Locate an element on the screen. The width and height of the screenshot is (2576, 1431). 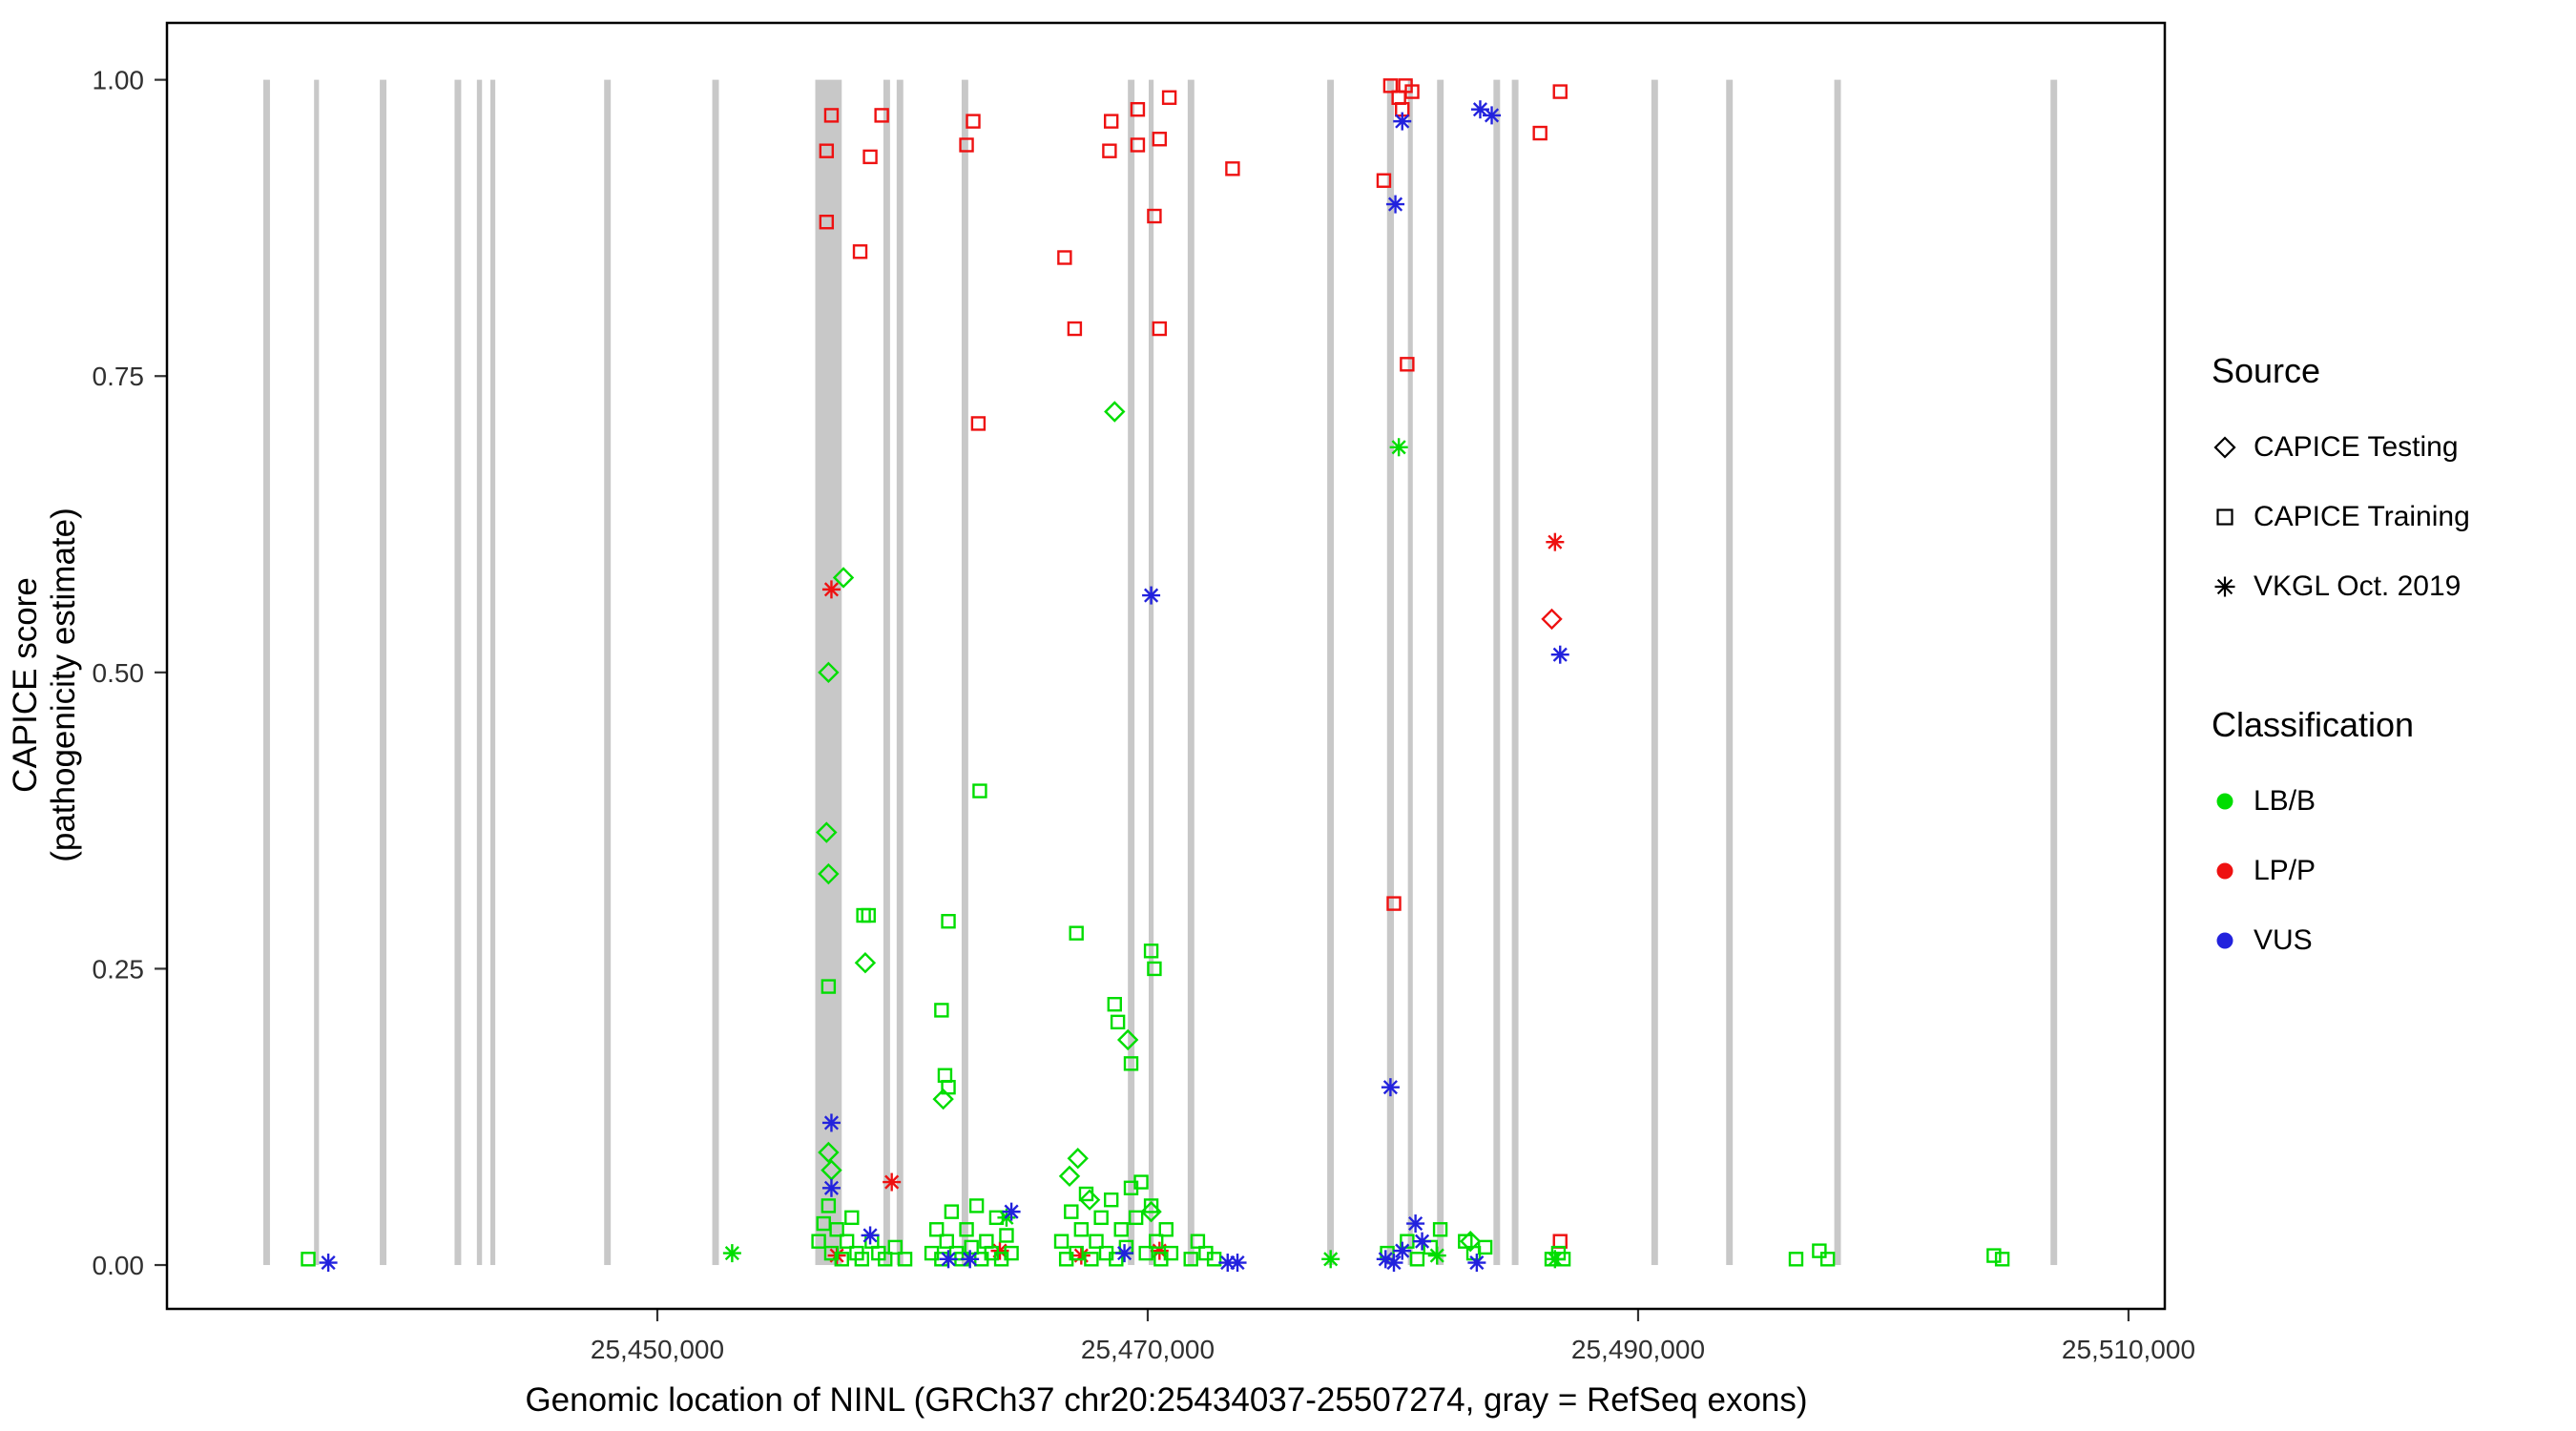
legend-source-section: Source CAPICE Testing CAPICE Training is located at coordinates (2389, 486).